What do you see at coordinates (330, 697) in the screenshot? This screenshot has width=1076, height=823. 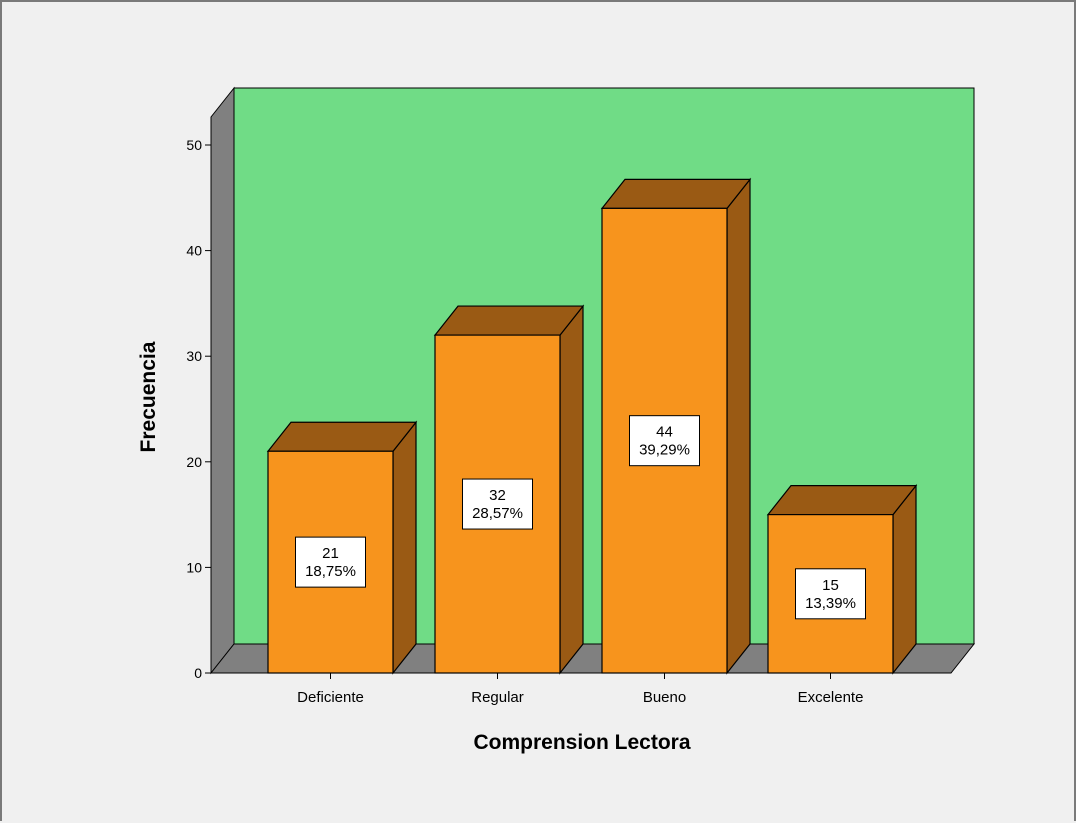 I see `category-label: Deficiente` at bounding box center [330, 697].